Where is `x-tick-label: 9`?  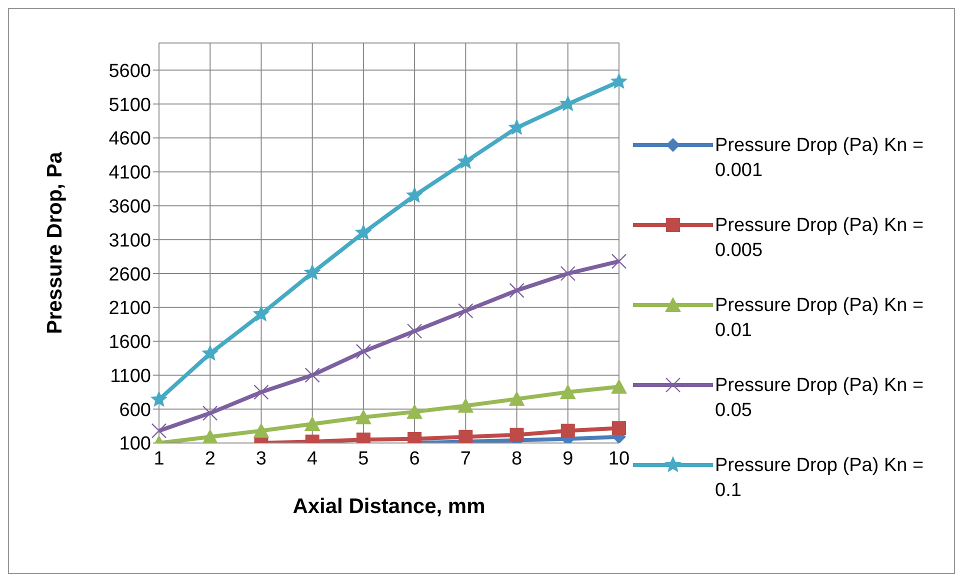 x-tick-label: 9 is located at coordinates (568, 459).